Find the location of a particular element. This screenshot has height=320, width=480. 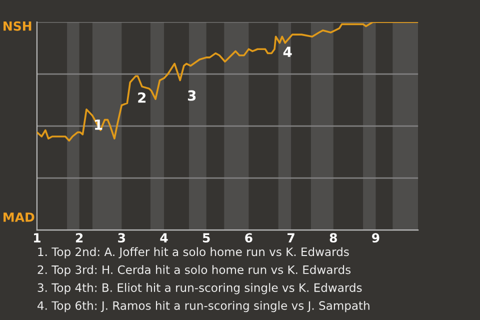

text: NSH is located at coordinates (18, 26).